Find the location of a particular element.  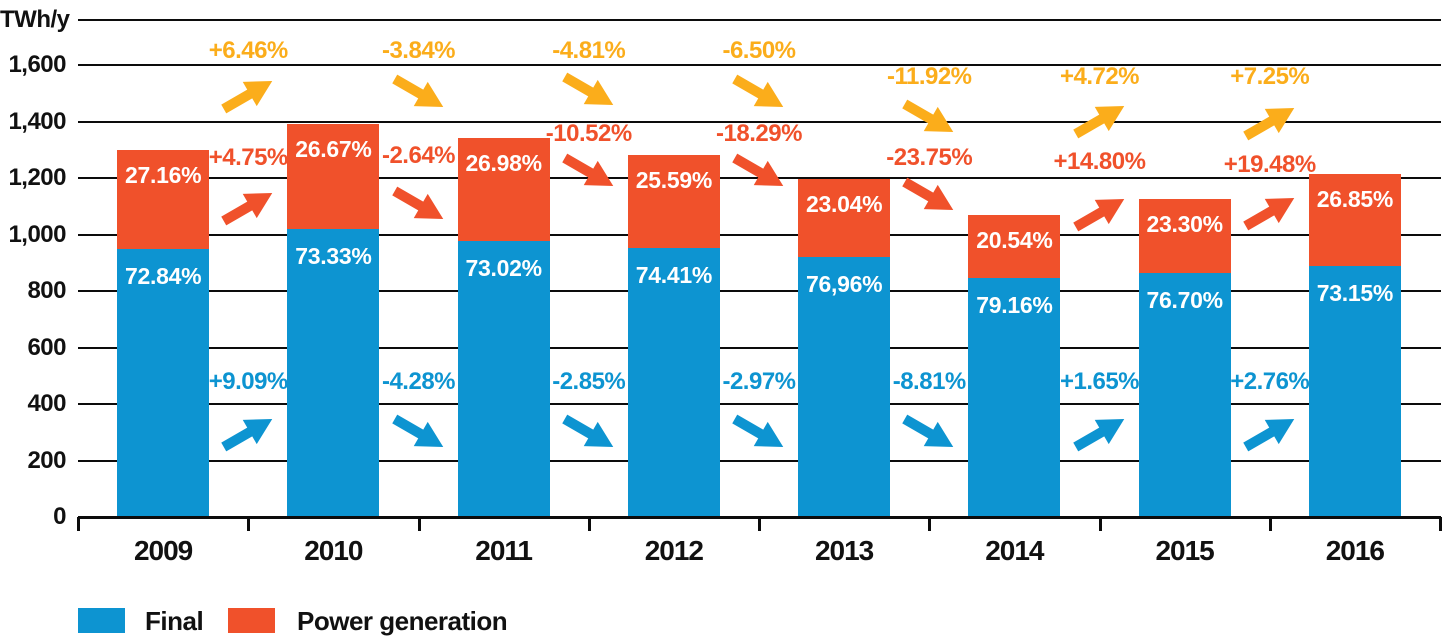

bar-segment-power-generation-2015: 23.30% is located at coordinates (1184, 236).